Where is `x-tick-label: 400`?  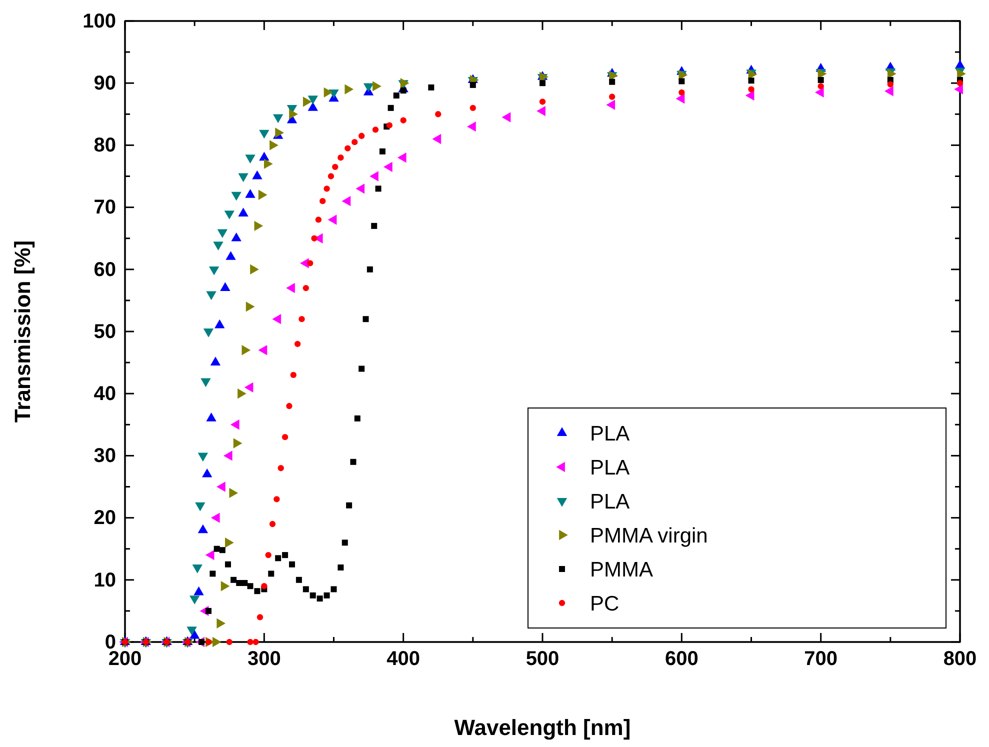 x-tick-label: 400 is located at coordinates (403, 659).